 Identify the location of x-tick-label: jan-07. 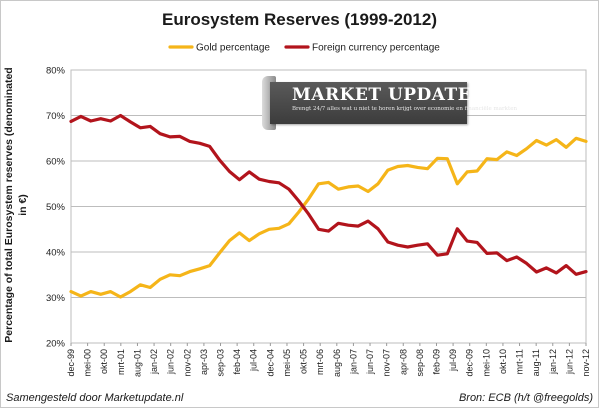
(353, 362).